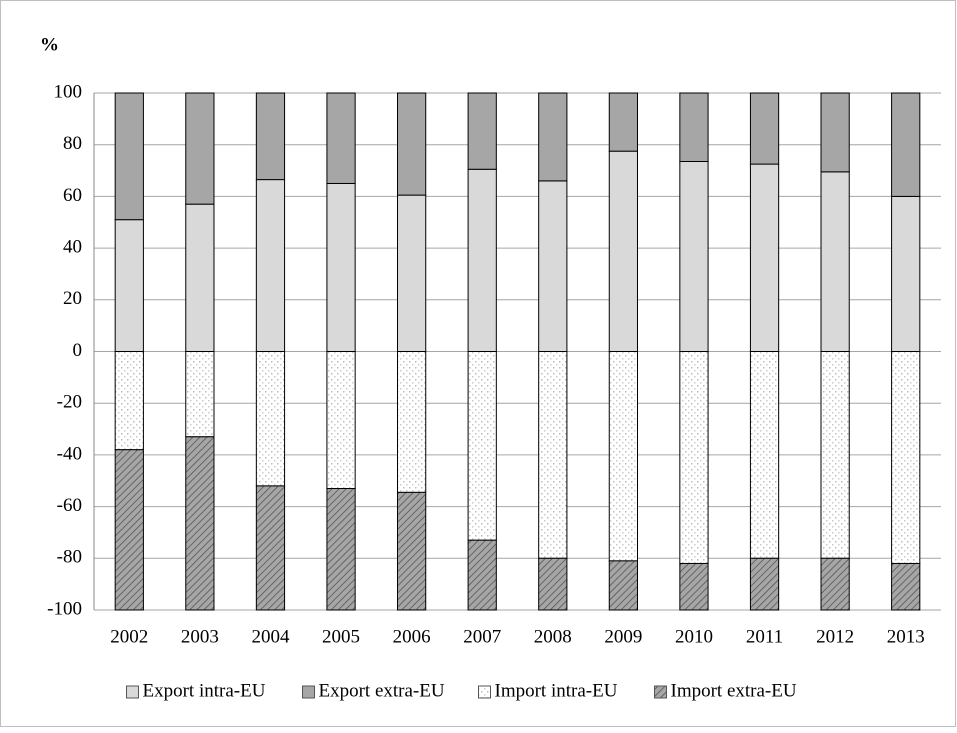  Describe the element at coordinates (482, 636) in the screenshot. I see `x-tick-label: 2007` at that location.